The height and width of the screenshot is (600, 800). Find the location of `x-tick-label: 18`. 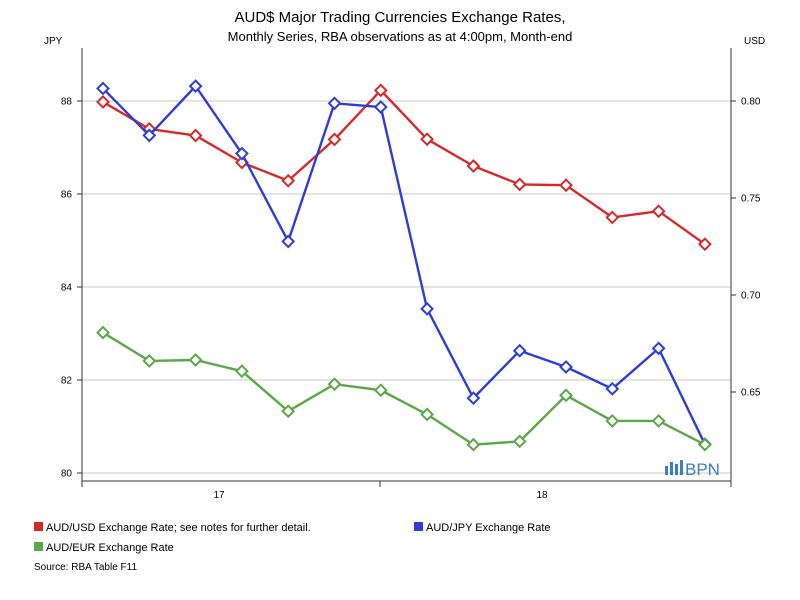

x-tick-label: 18 is located at coordinates (542, 495).